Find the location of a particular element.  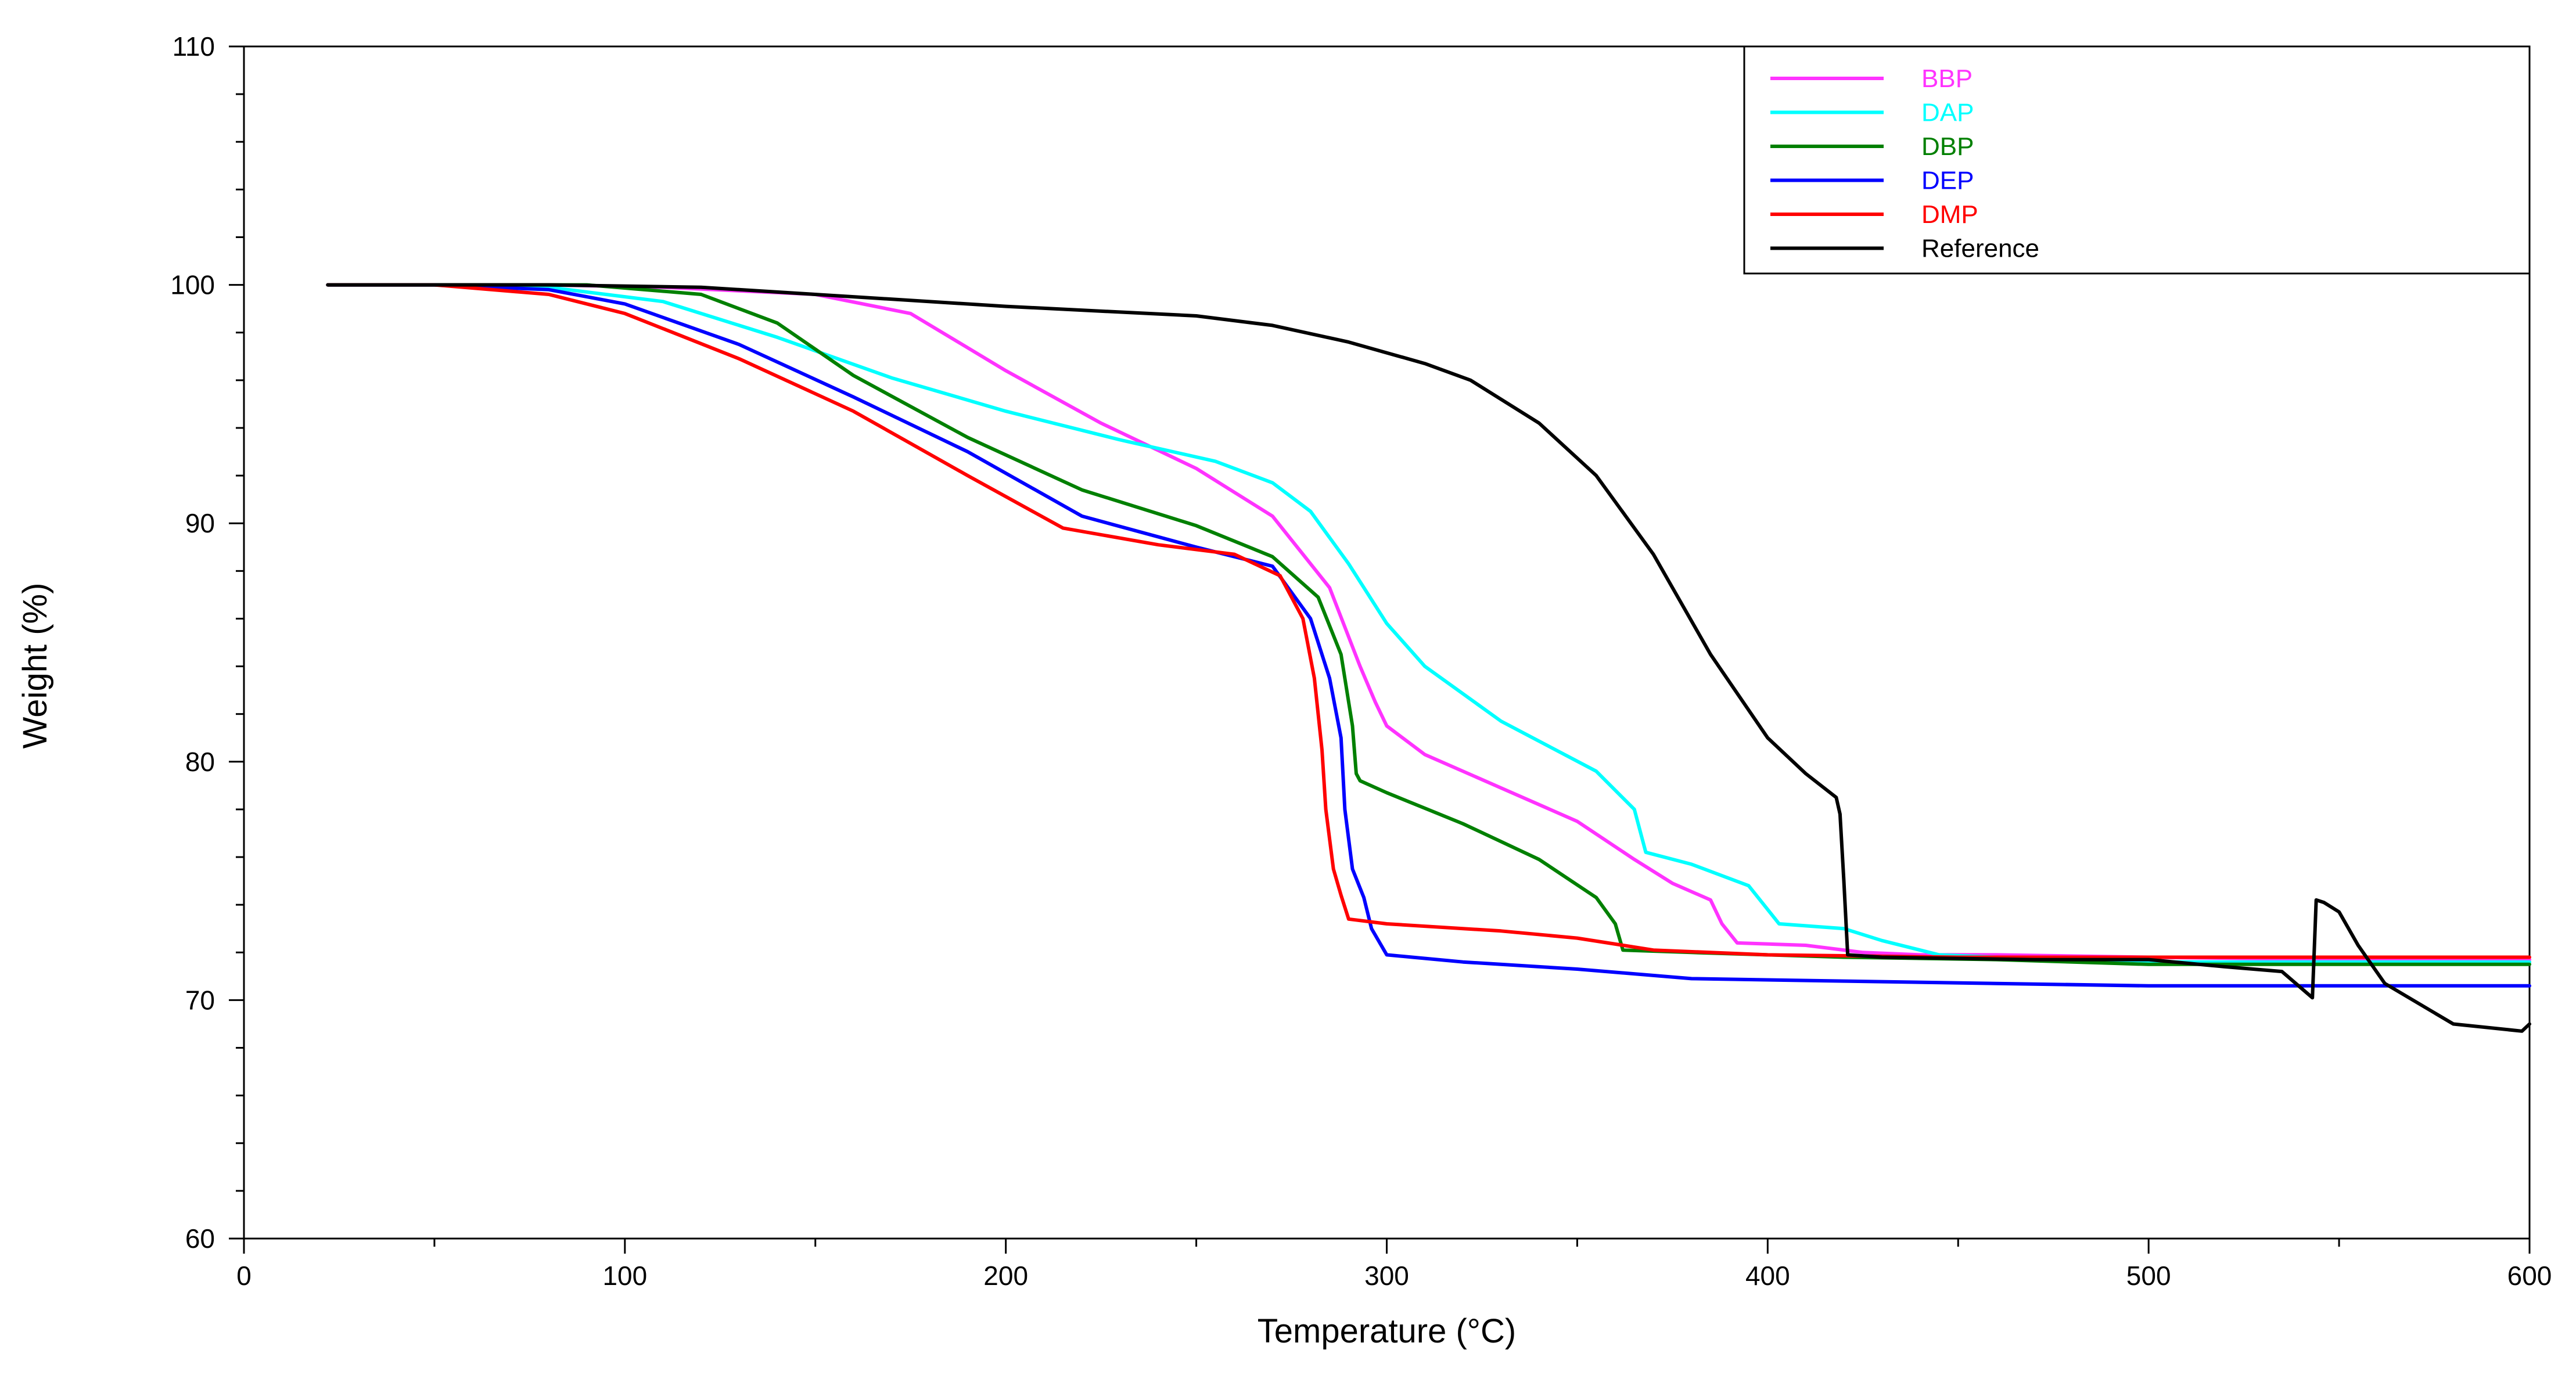

x-tick-label: 0 is located at coordinates (244, 1276).